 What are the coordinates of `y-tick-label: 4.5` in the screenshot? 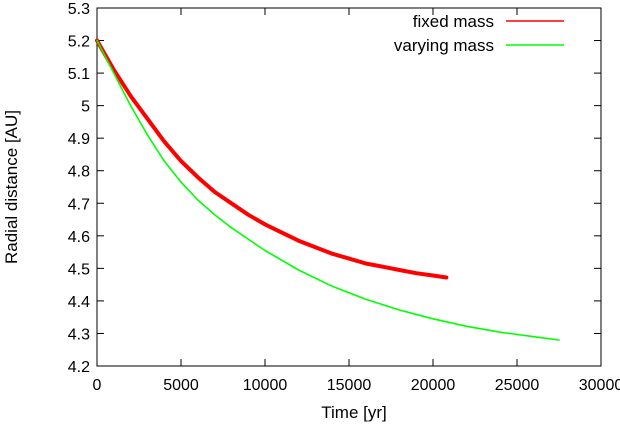 It's located at (79, 269).